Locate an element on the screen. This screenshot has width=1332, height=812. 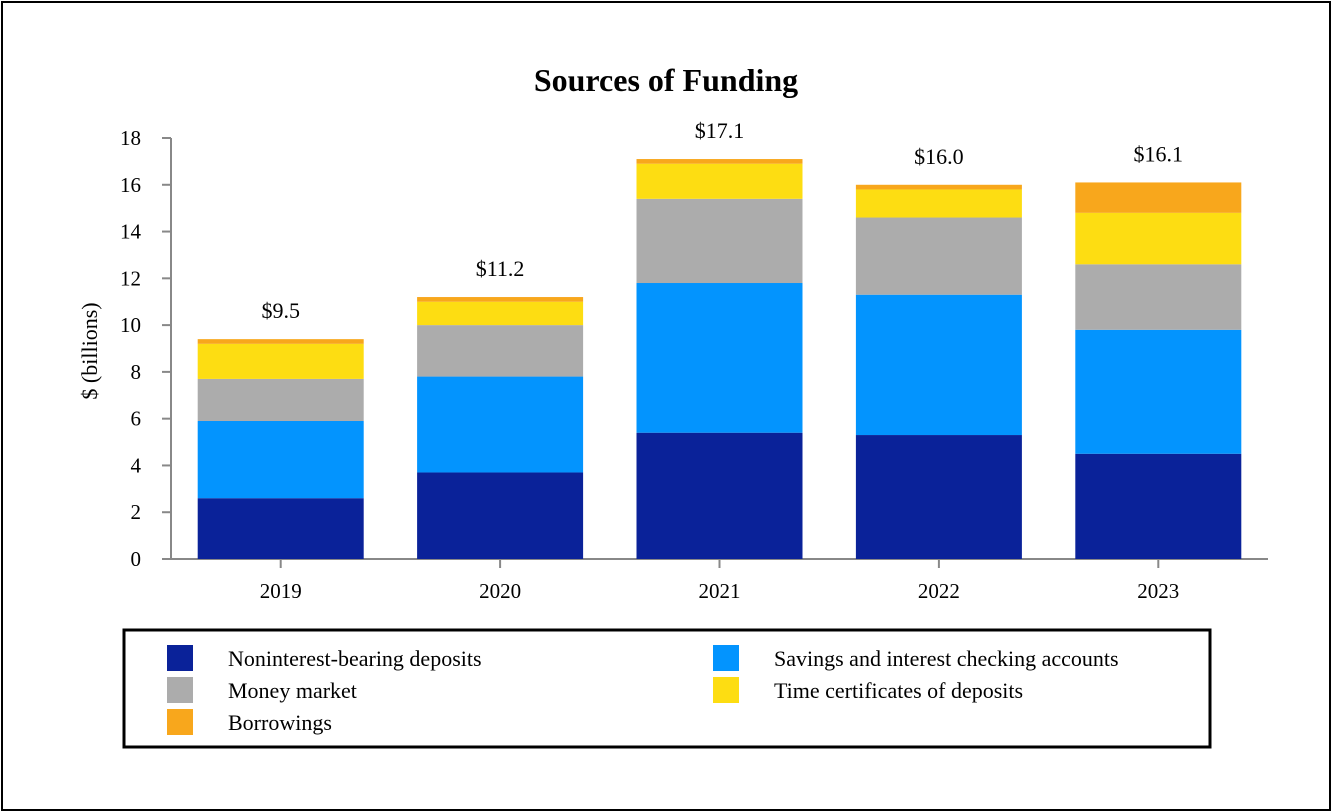
bar-segment-noninterest-bearing-deposits-2022 is located at coordinates (938, 497).